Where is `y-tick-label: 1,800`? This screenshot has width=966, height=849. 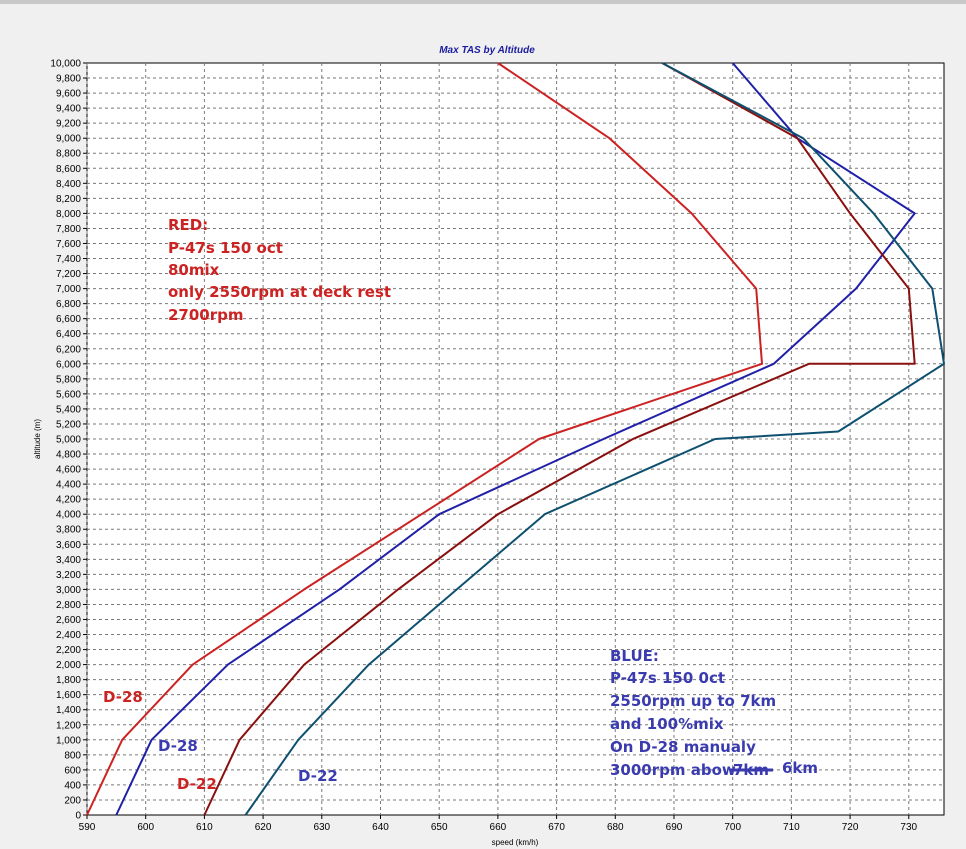 y-tick-label: 1,800 is located at coordinates (68, 680).